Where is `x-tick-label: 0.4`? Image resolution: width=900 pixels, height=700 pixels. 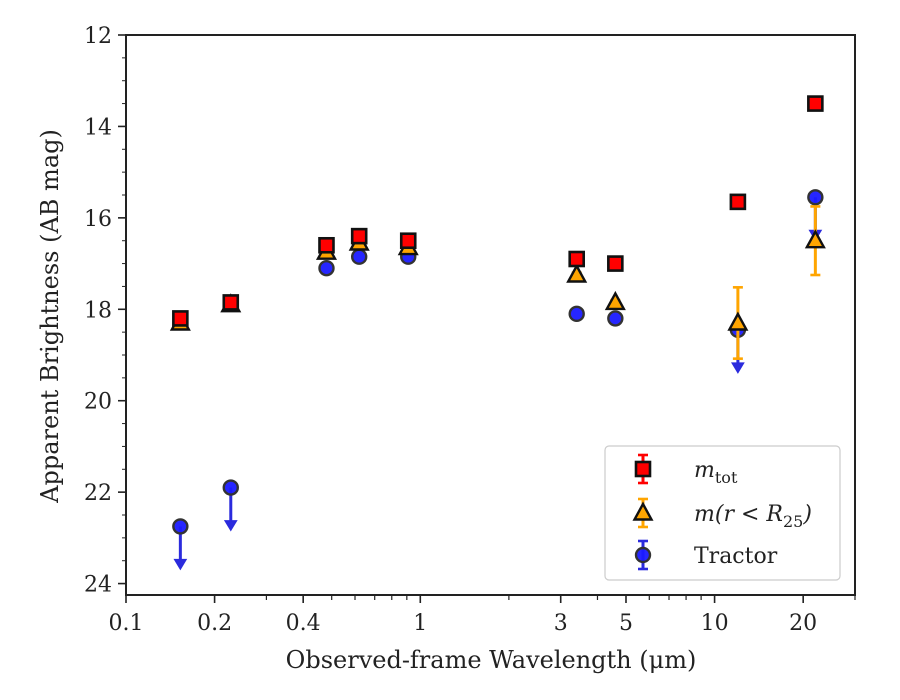 x-tick-label: 0.4 is located at coordinates (303, 623).